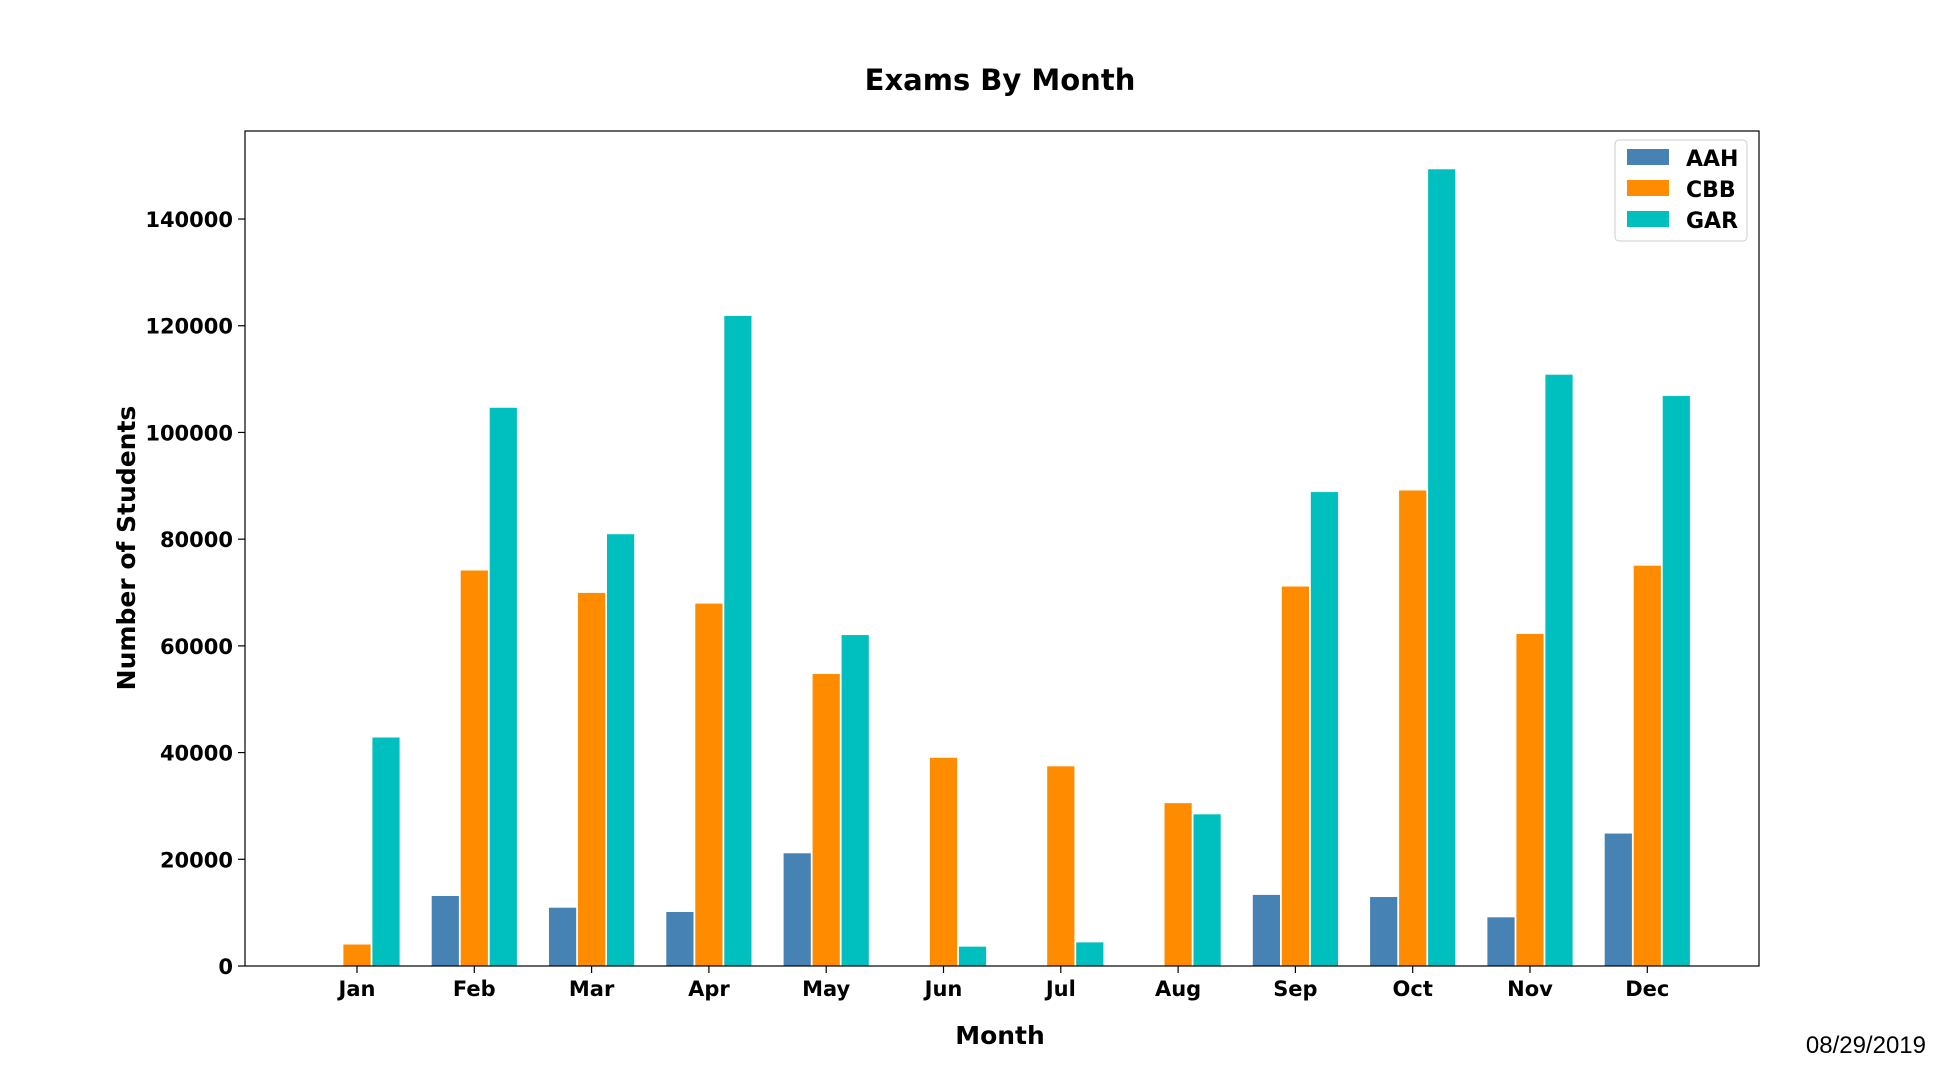 This screenshot has width=1944, height=1080. Describe the element at coordinates (1003, 983) in the screenshot. I see `x-axis: Jan Feb Mar Apr May Jun Jul Aug Sep Oct Nov Dec` at that location.